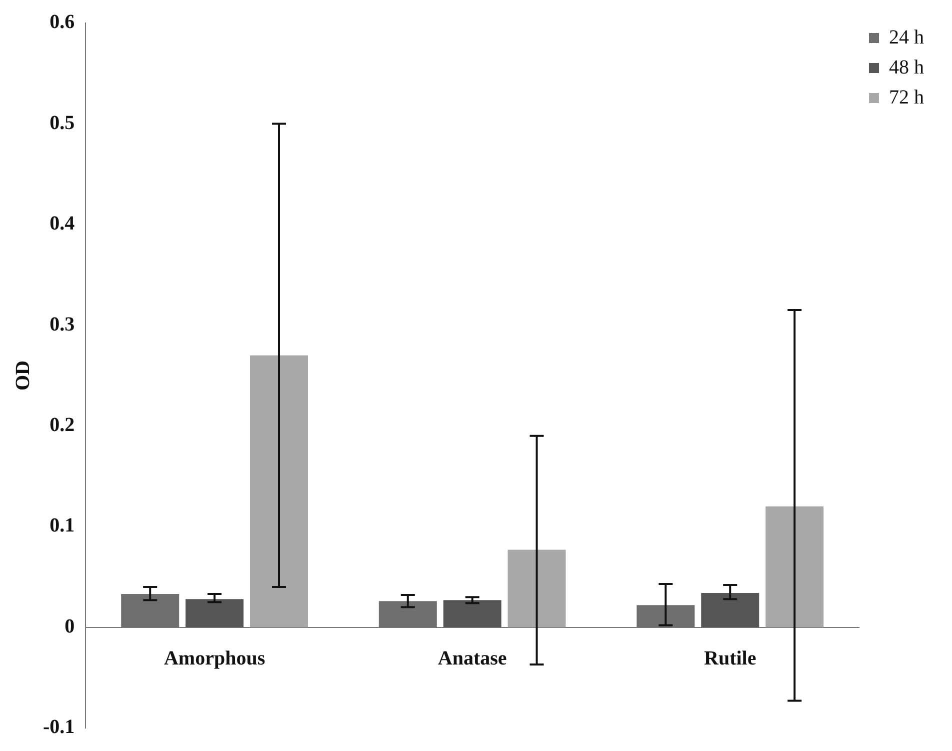  What do you see at coordinates (472, 658) in the screenshot?
I see `x-tick-label: Anatase` at bounding box center [472, 658].